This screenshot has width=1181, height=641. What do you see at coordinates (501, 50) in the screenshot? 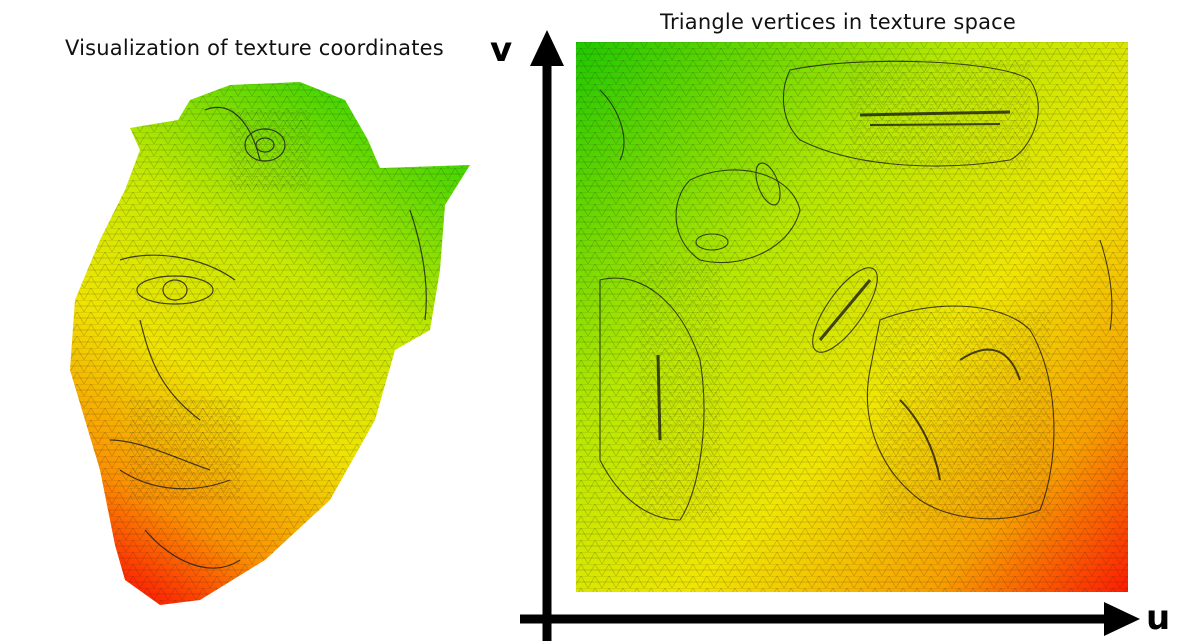
I see `v-axis-label: v` at bounding box center [501, 50].